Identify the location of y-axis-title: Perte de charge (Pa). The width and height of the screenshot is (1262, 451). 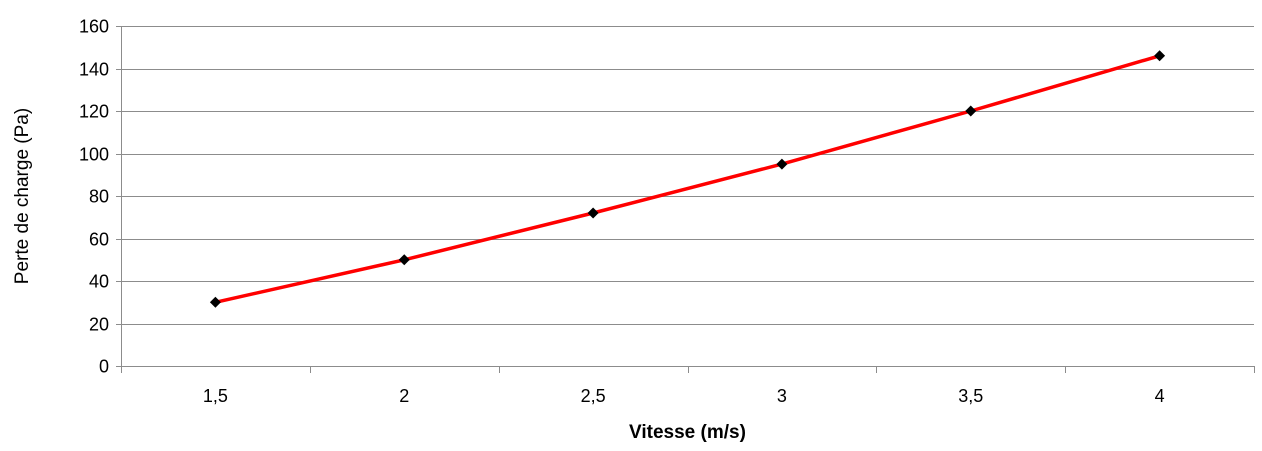
(22, 196).